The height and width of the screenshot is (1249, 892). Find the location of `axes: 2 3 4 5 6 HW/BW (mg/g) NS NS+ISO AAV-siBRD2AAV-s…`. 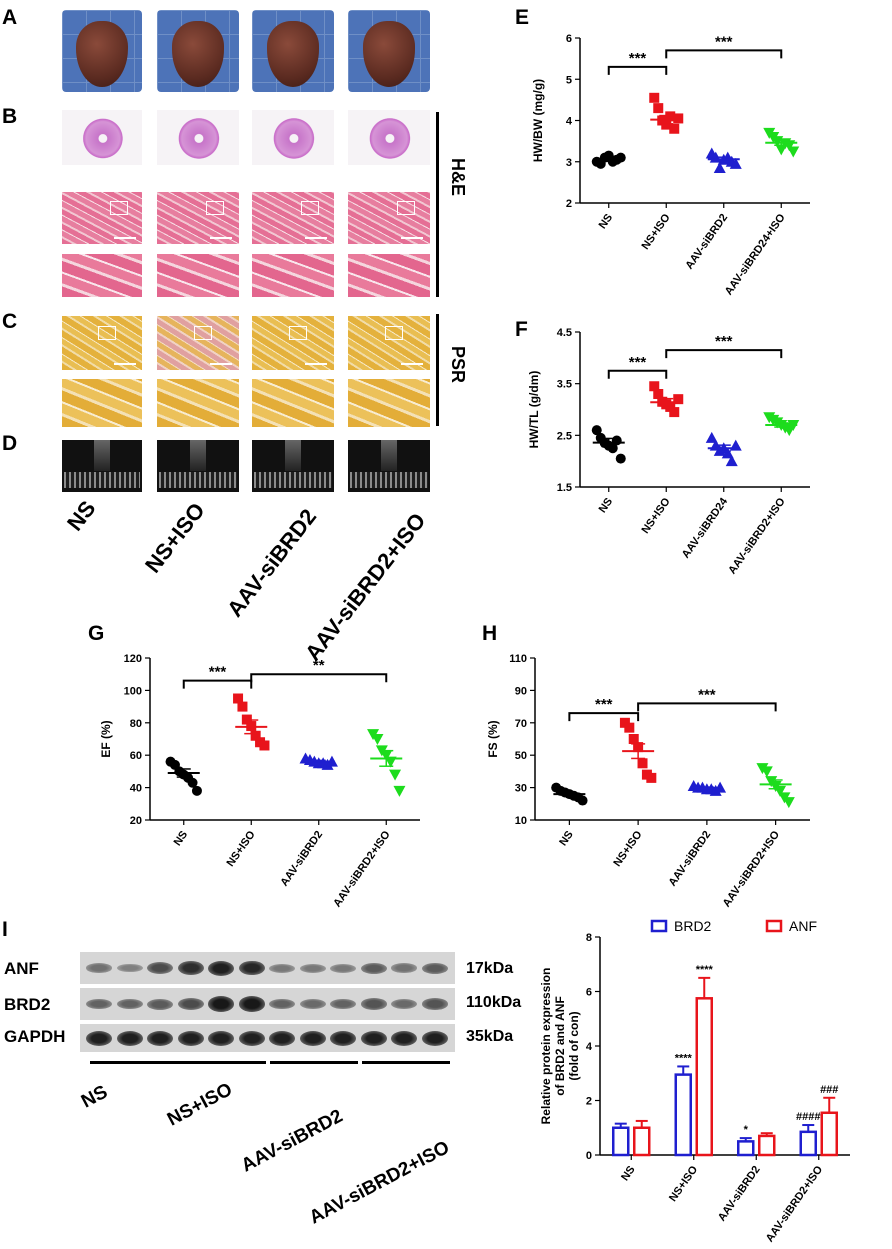

axes: 2 3 4 5 6 HW/BW (mg/g) NS NS+ISO AAV-siBRD2AAV-s… is located at coordinates (670, 165).